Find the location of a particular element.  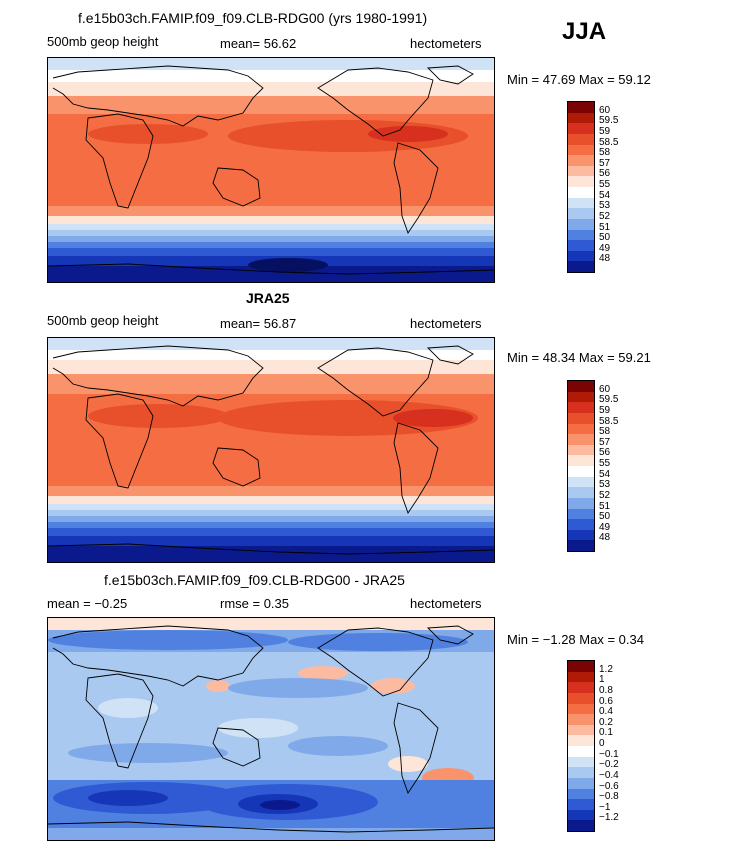

panel3-colorbar is located at coordinates (581, 746).